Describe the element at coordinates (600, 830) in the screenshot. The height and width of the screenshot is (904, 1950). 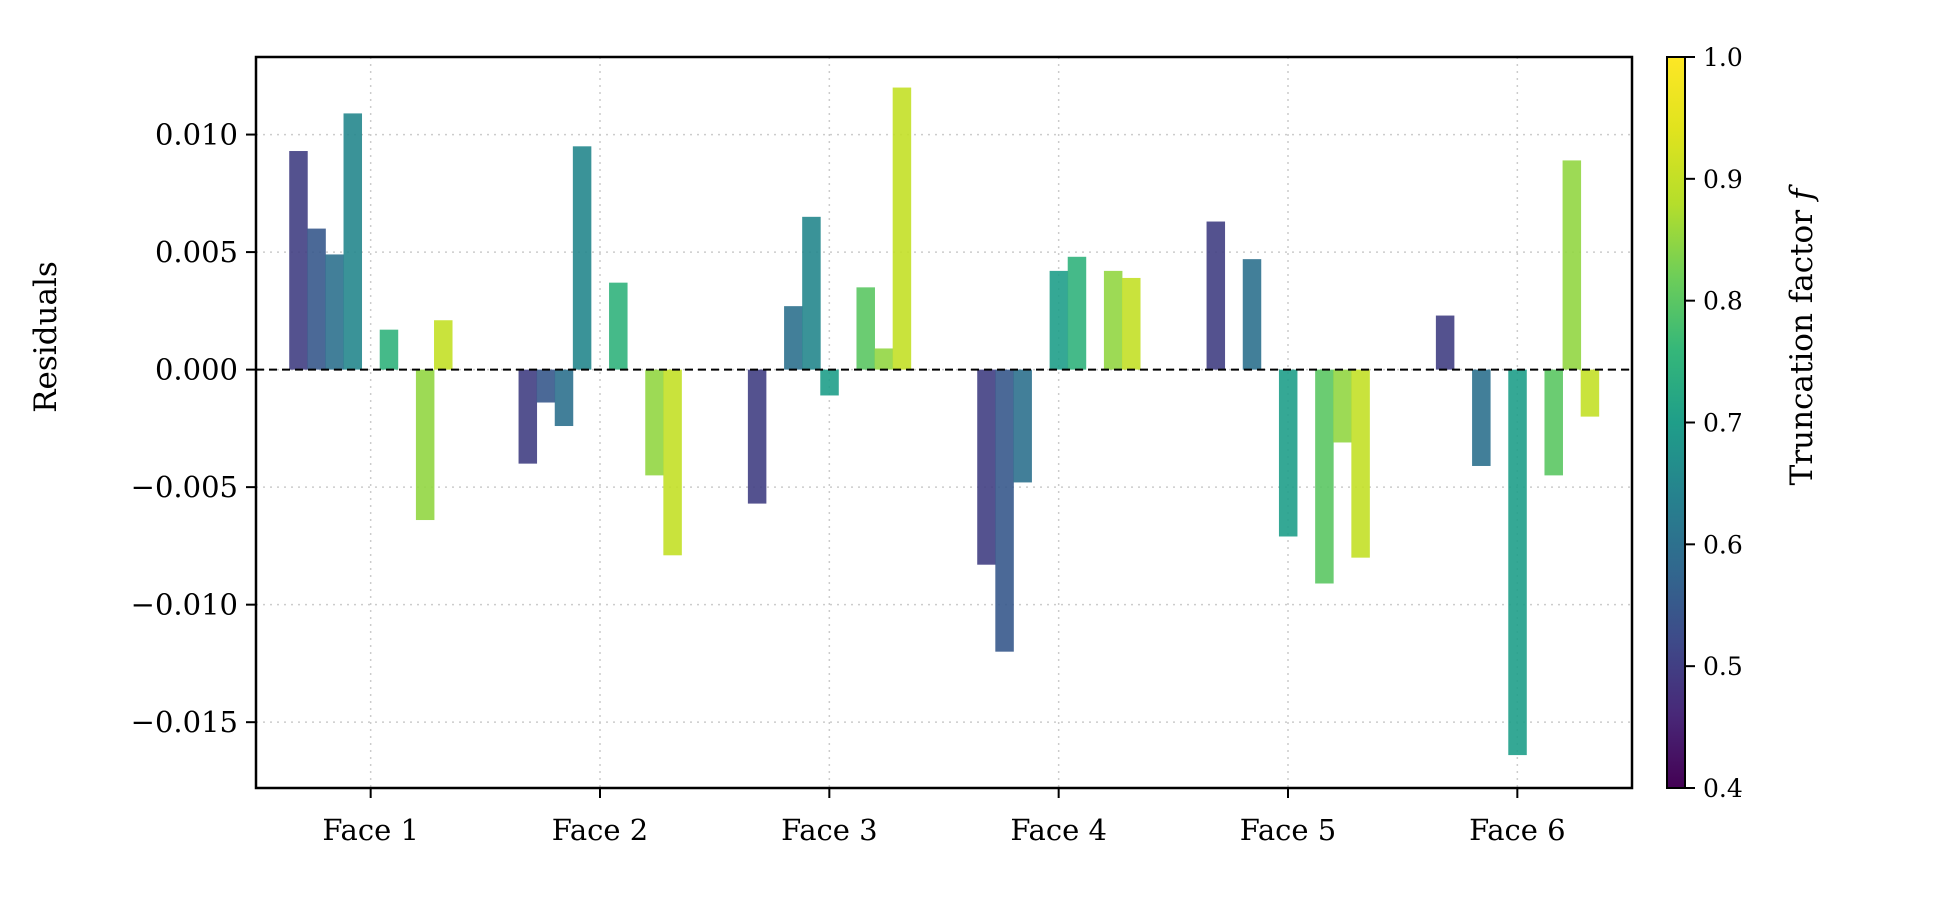
I see `x-tick-label: Face 2` at that location.